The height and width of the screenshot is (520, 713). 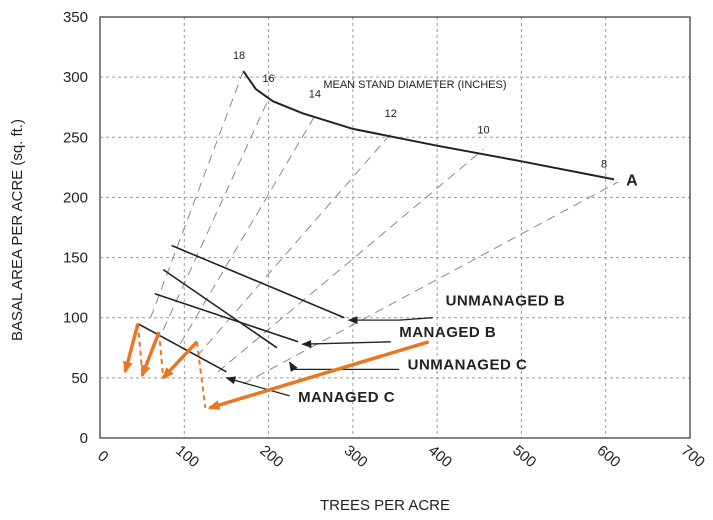 I want to click on x-tick-labels: 0 100 200 300 400 500 600 700, so click(x=401, y=456).